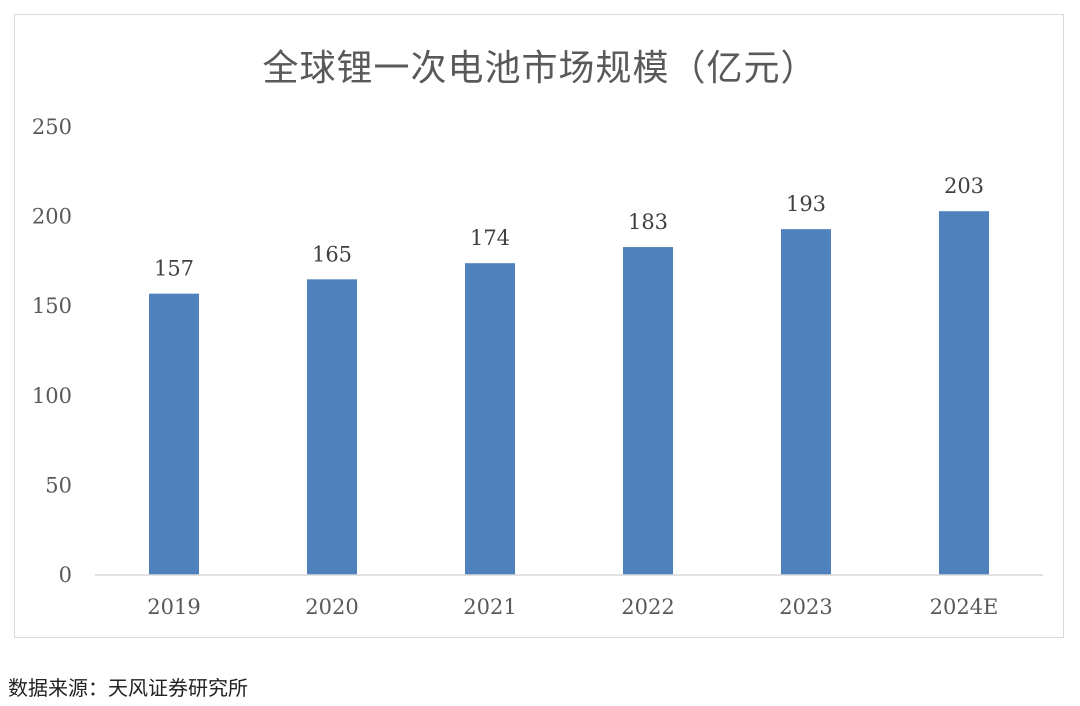 This screenshot has width=1080, height=706. Describe the element at coordinates (174, 434) in the screenshot. I see `bar-2019` at that location.